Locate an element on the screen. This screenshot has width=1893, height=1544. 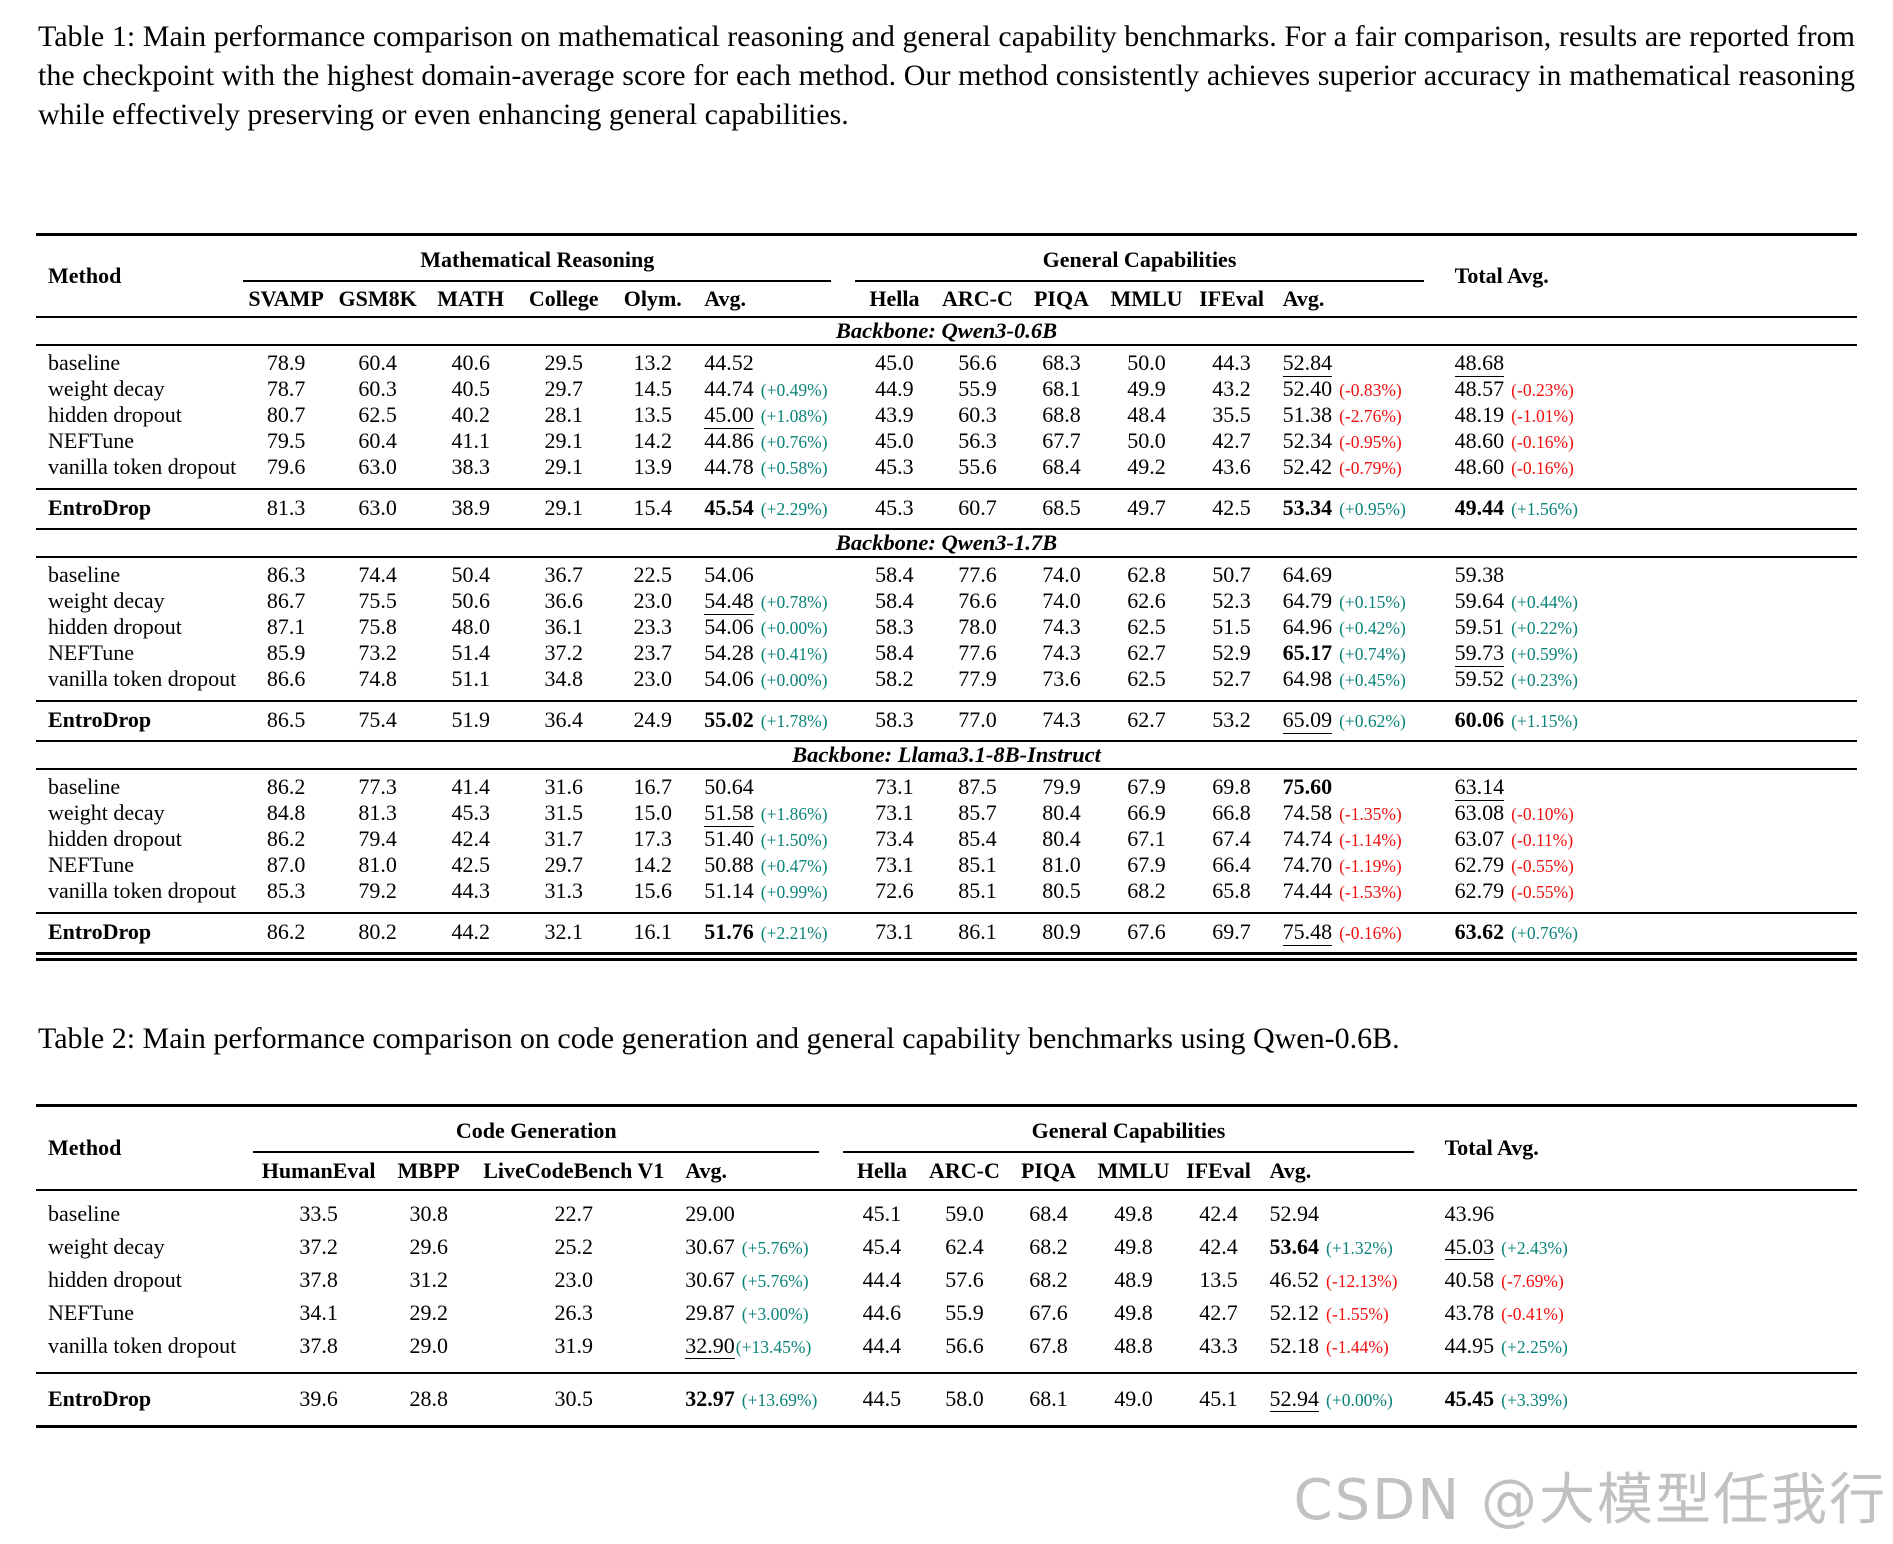
score-value: 52.34 is located at coordinates (1307, 440).